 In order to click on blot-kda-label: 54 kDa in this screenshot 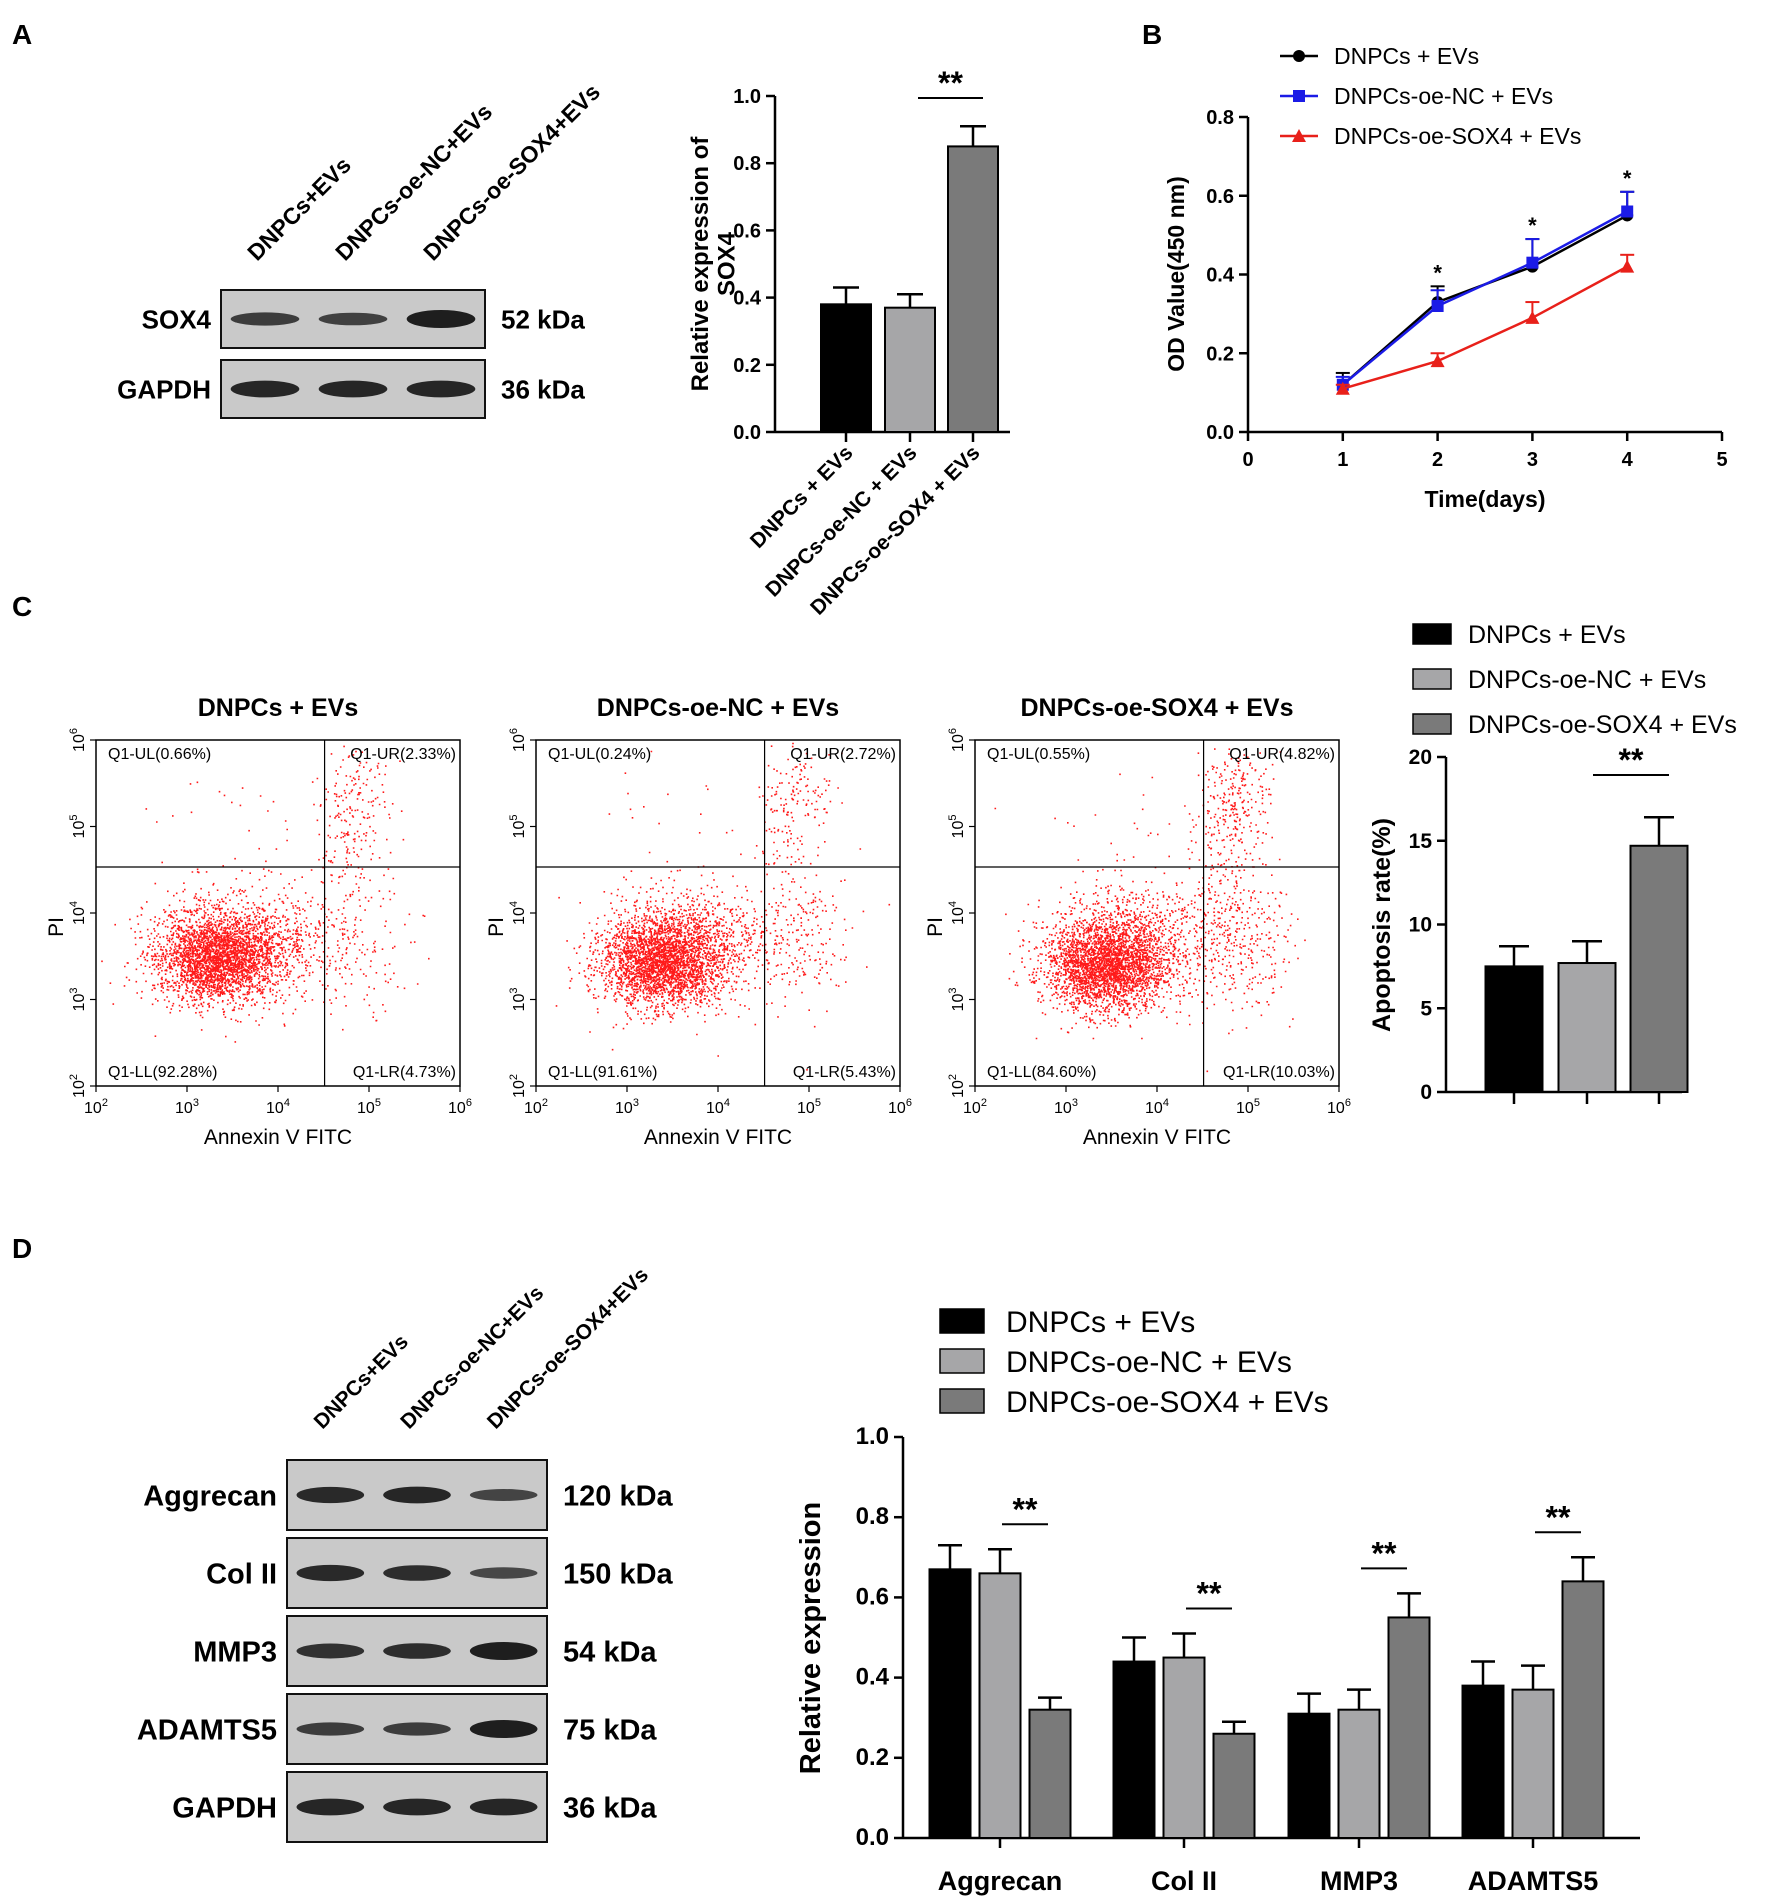, I will do `click(610, 1652)`.